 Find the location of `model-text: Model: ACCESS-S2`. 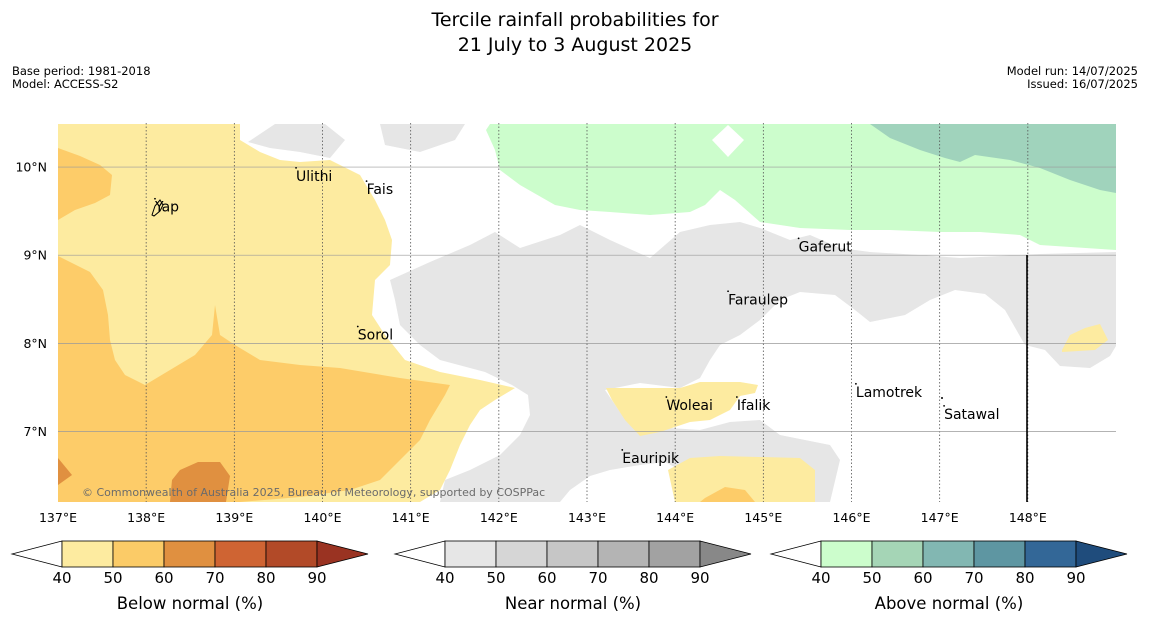

model-text: Model: ACCESS-S2 is located at coordinates (65, 84).